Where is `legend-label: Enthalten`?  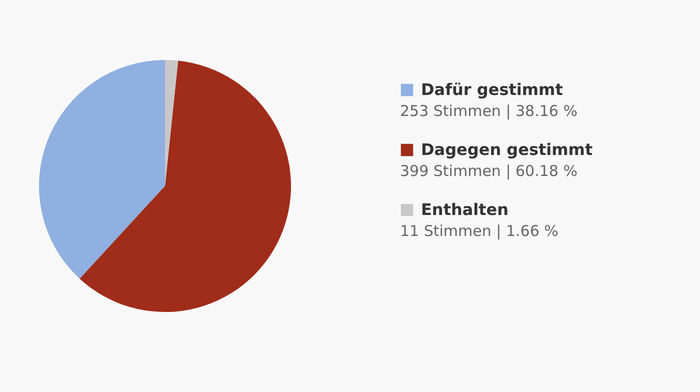 legend-label: Enthalten is located at coordinates (465, 209).